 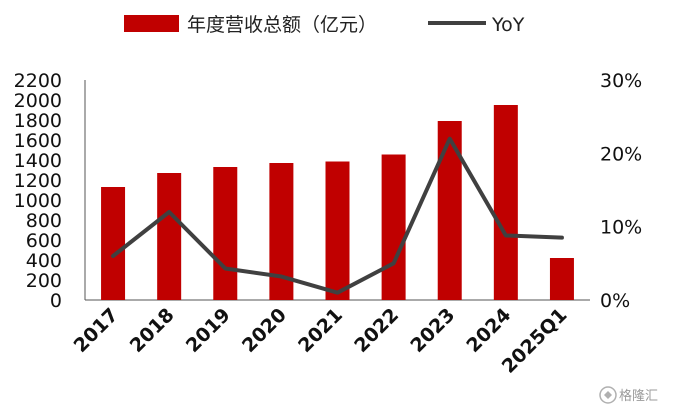 I want to click on y-left-tick-label: 200, so click(x=44, y=281).